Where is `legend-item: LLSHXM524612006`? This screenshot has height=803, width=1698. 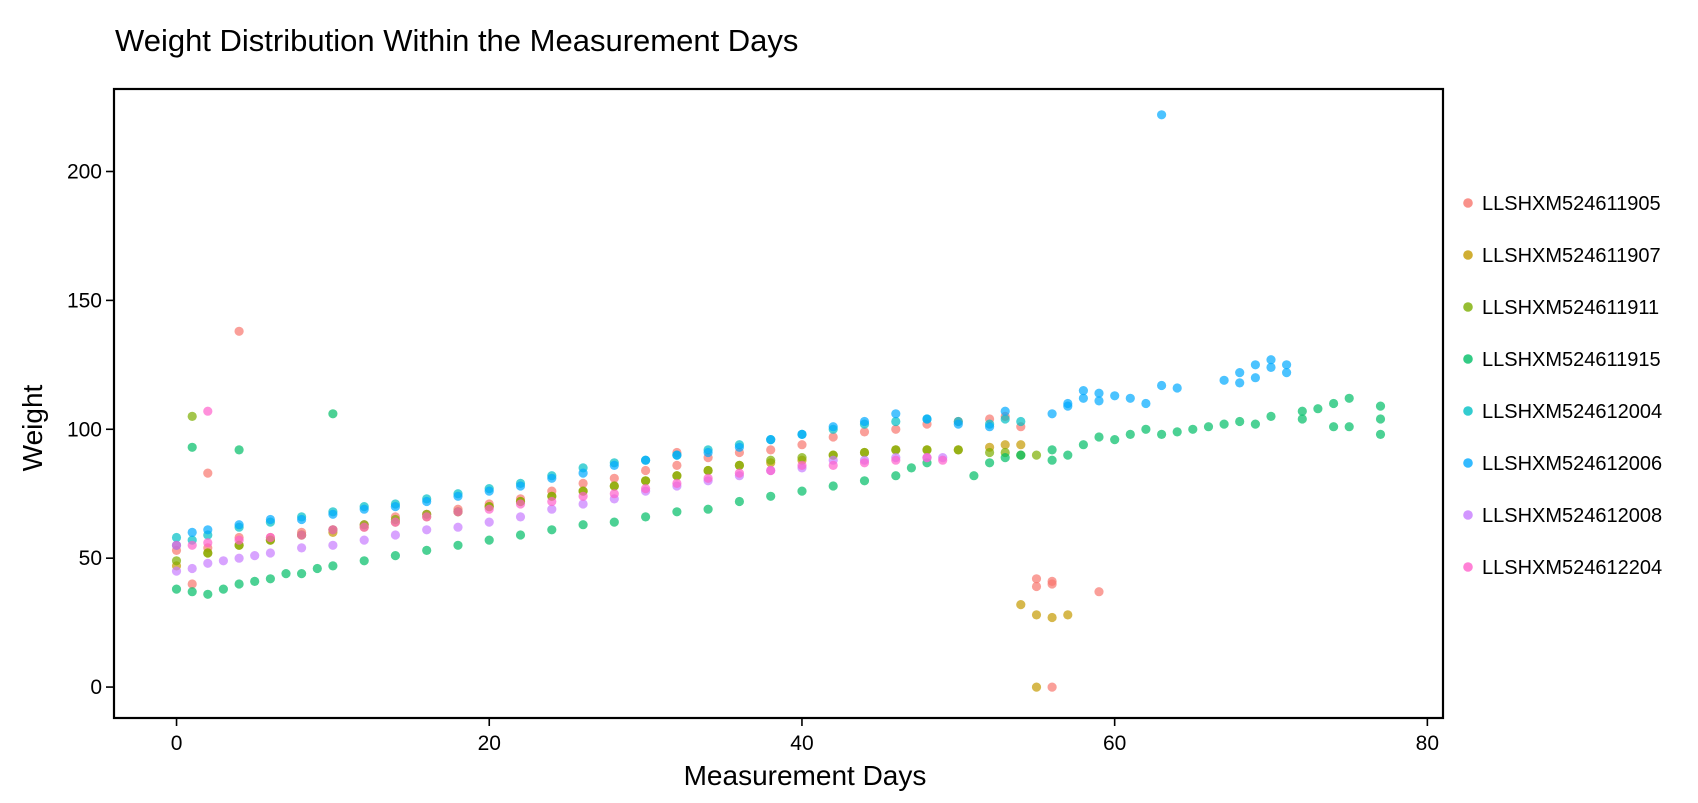 legend-item: LLSHXM524612006 is located at coordinates (1562, 464).